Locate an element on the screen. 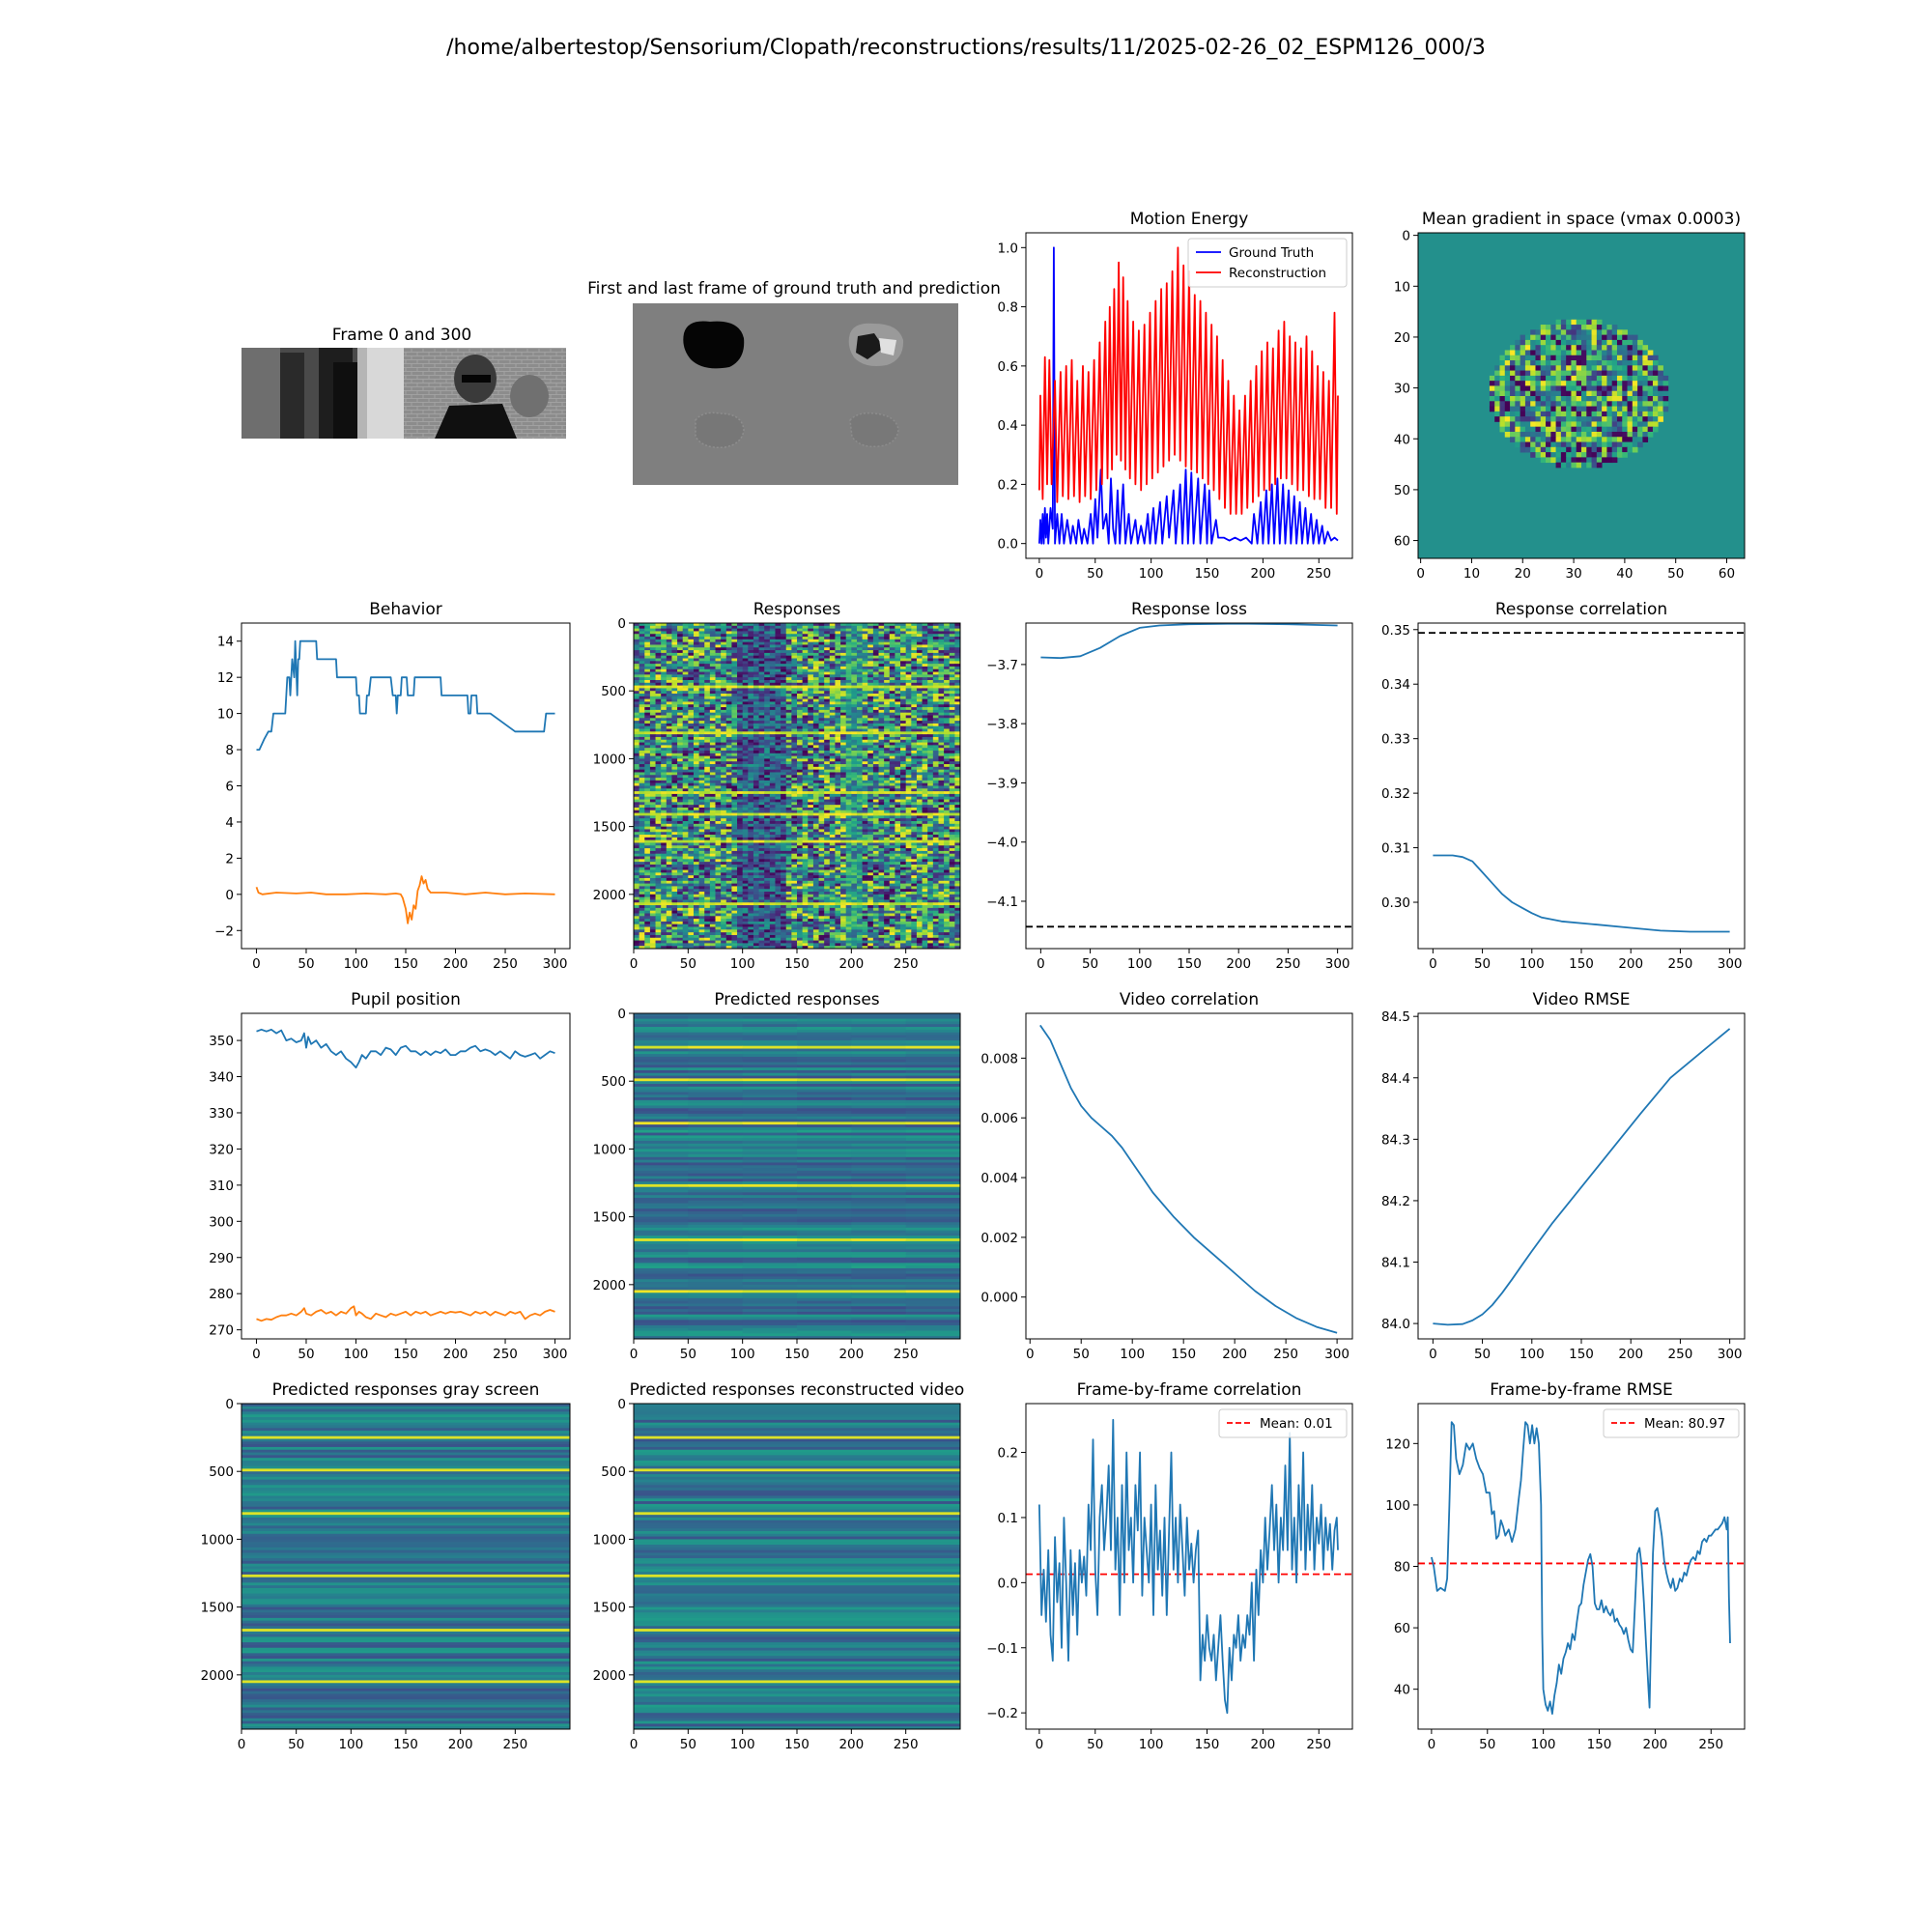 Image resolution: width=1932 pixels, height=1932 pixels. y-tick-label: 84.1 is located at coordinates (1395, 1263).